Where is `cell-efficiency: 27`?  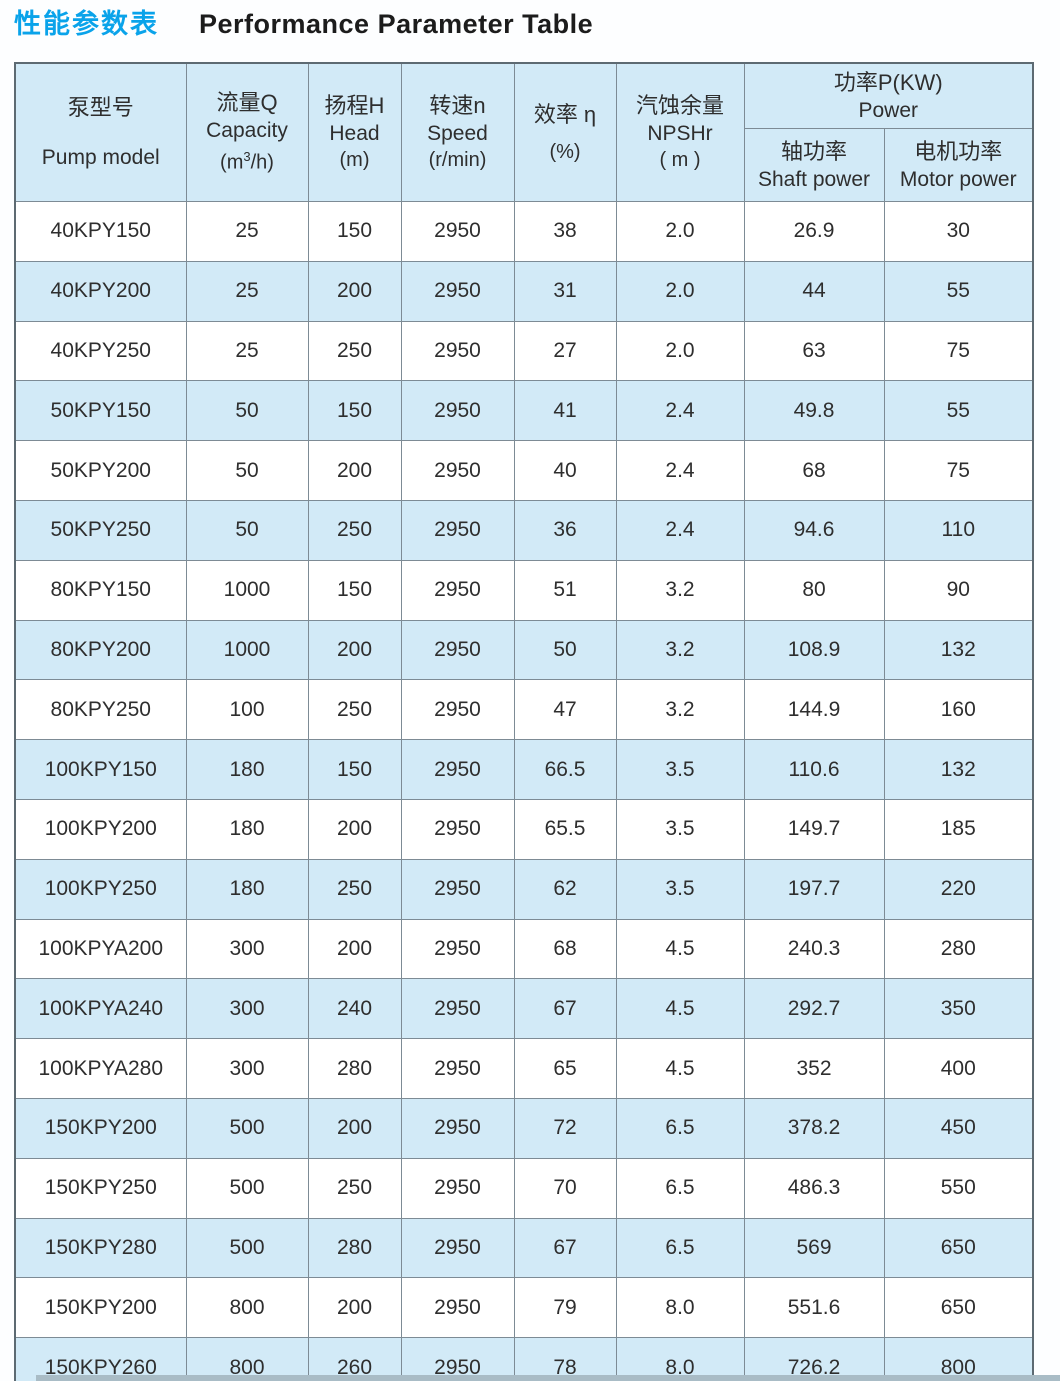
cell-efficiency: 27 is located at coordinates (565, 351).